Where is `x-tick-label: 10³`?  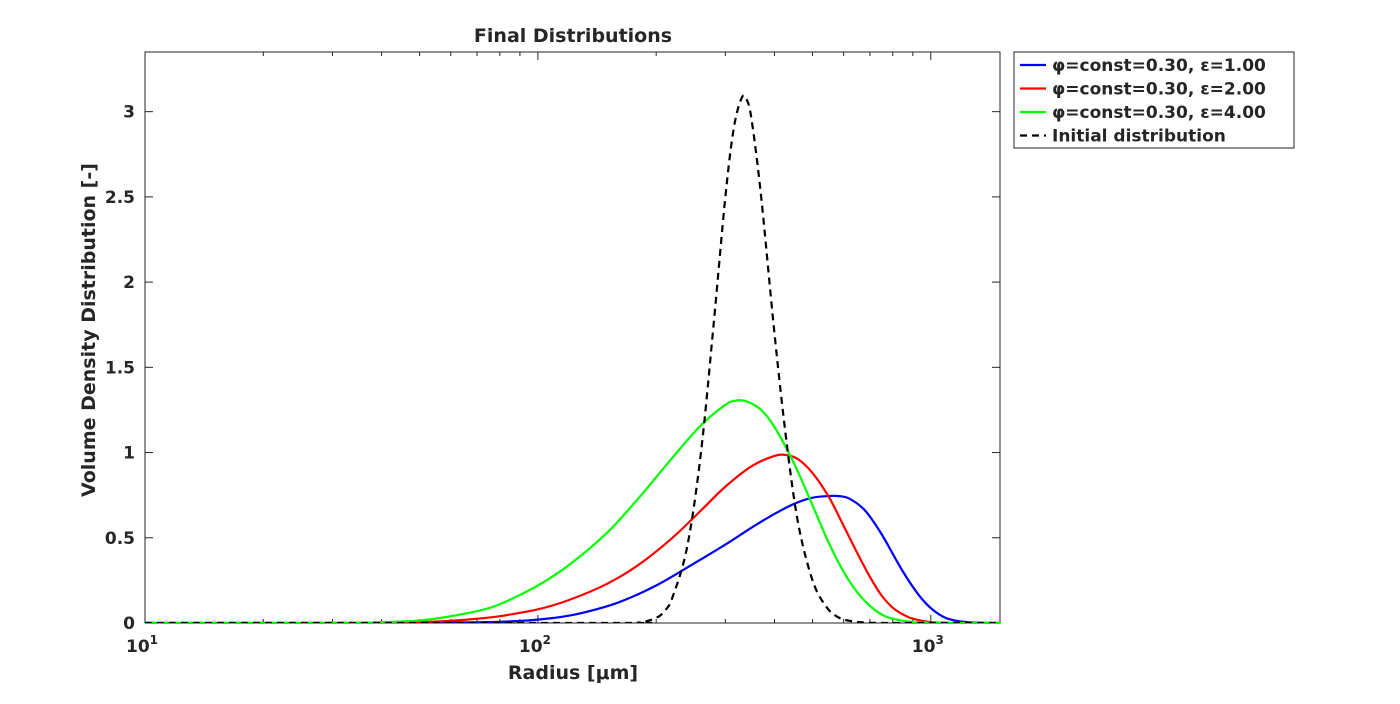 x-tick-label: 10³ is located at coordinates (928, 645).